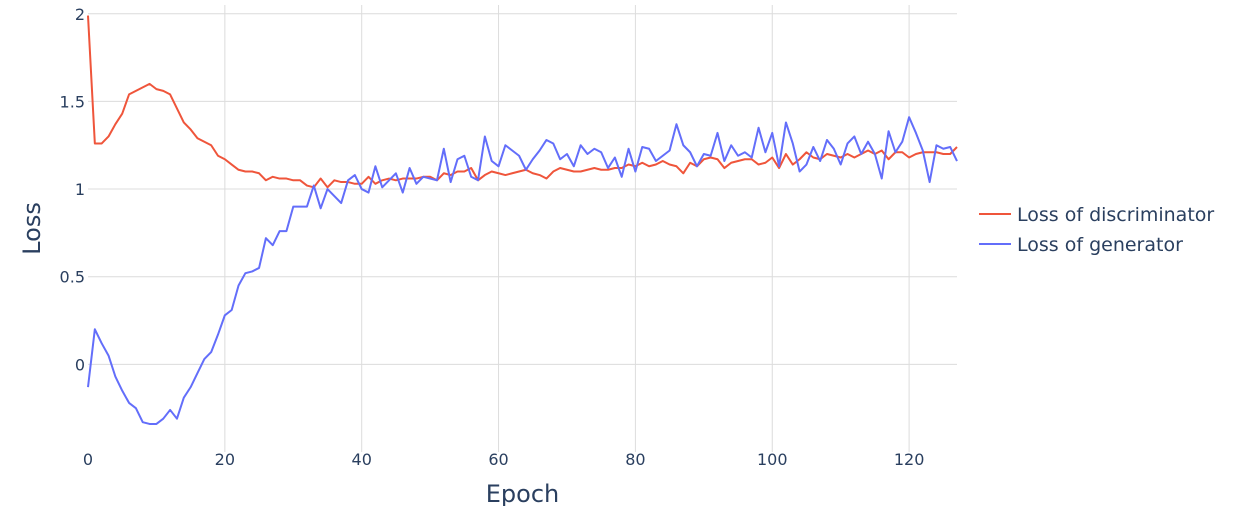 This screenshot has width=1242, height=506. Describe the element at coordinates (772, 459) in the screenshot. I see `x-tick-label: 100` at that location.